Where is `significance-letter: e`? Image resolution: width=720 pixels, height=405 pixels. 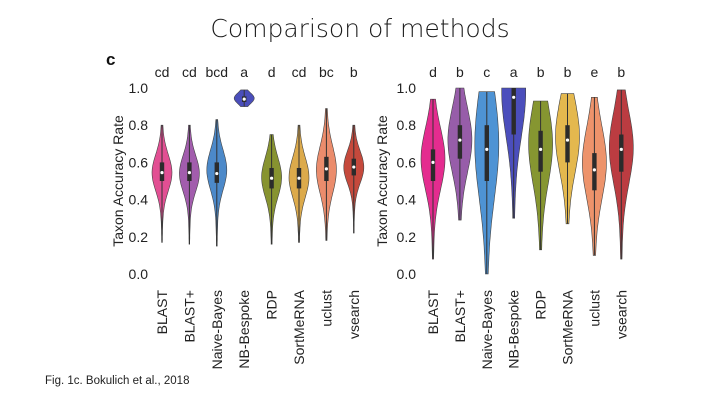
significance-letter: e is located at coordinates (595, 72).